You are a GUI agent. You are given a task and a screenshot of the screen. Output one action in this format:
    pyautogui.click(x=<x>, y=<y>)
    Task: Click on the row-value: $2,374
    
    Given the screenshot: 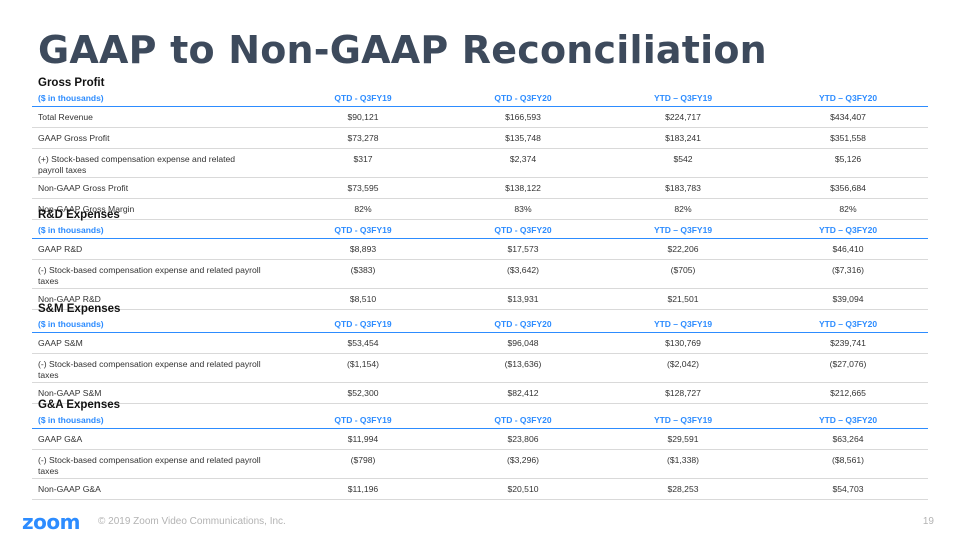 What is the action you would take?
    pyautogui.click(x=523, y=159)
    